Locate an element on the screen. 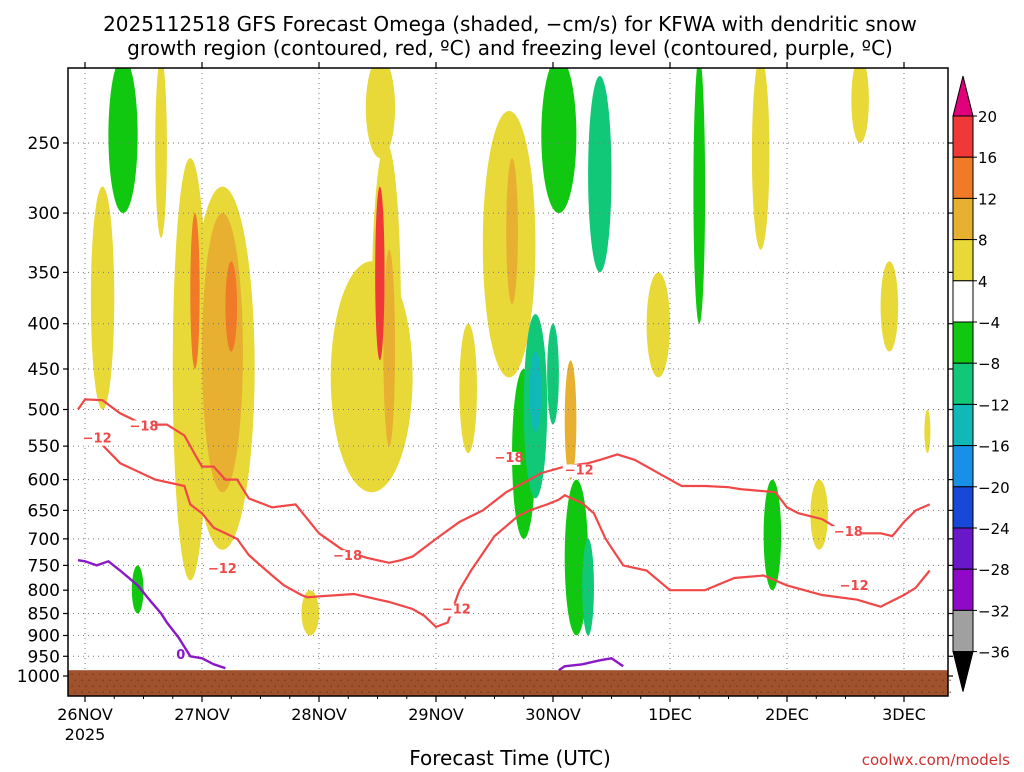 The height and width of the screenshot is (772, 1024). colorbar-label: 12 is located at coordinates (987, 199).